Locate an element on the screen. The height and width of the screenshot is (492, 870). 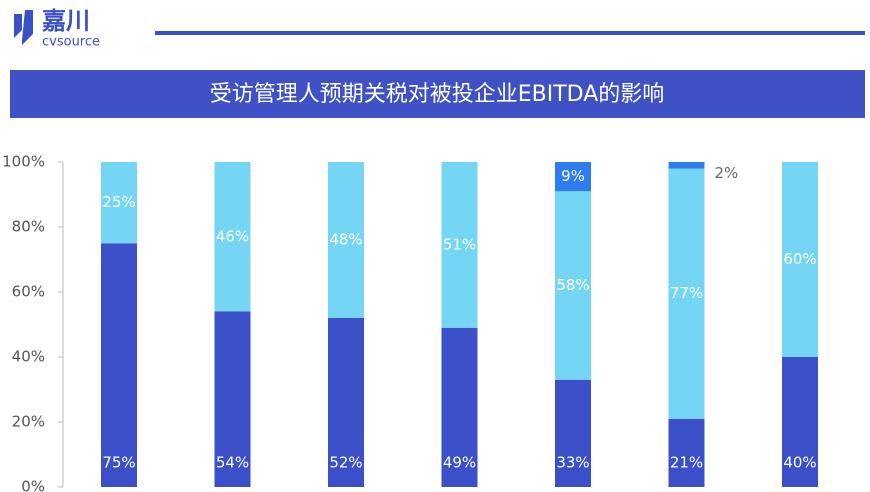
y-tick-label: 0% is located at coordinates (33, 485).